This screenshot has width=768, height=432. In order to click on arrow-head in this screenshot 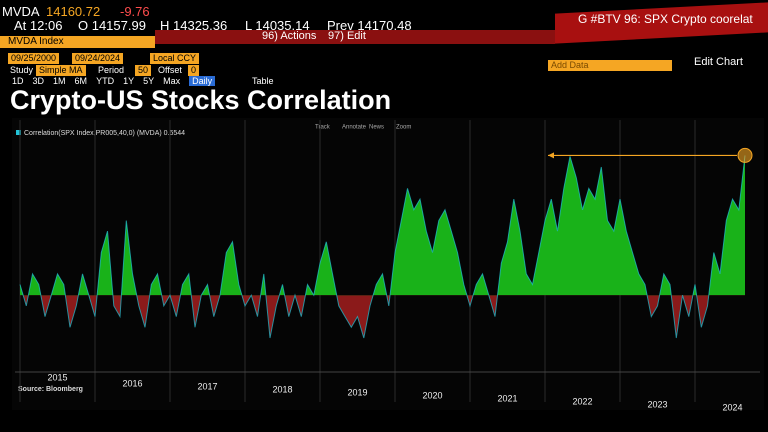, I will do `click(551, 155)`.